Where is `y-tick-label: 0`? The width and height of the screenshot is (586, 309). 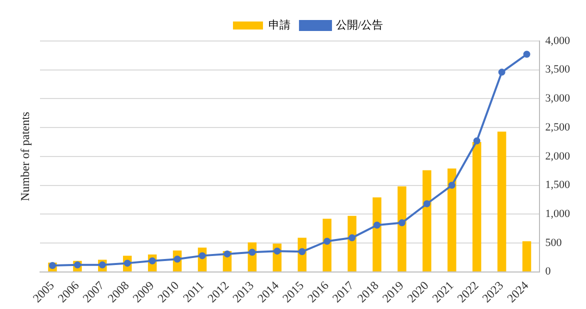 y-tick-label: 0 is located at coordinates (548, 272).